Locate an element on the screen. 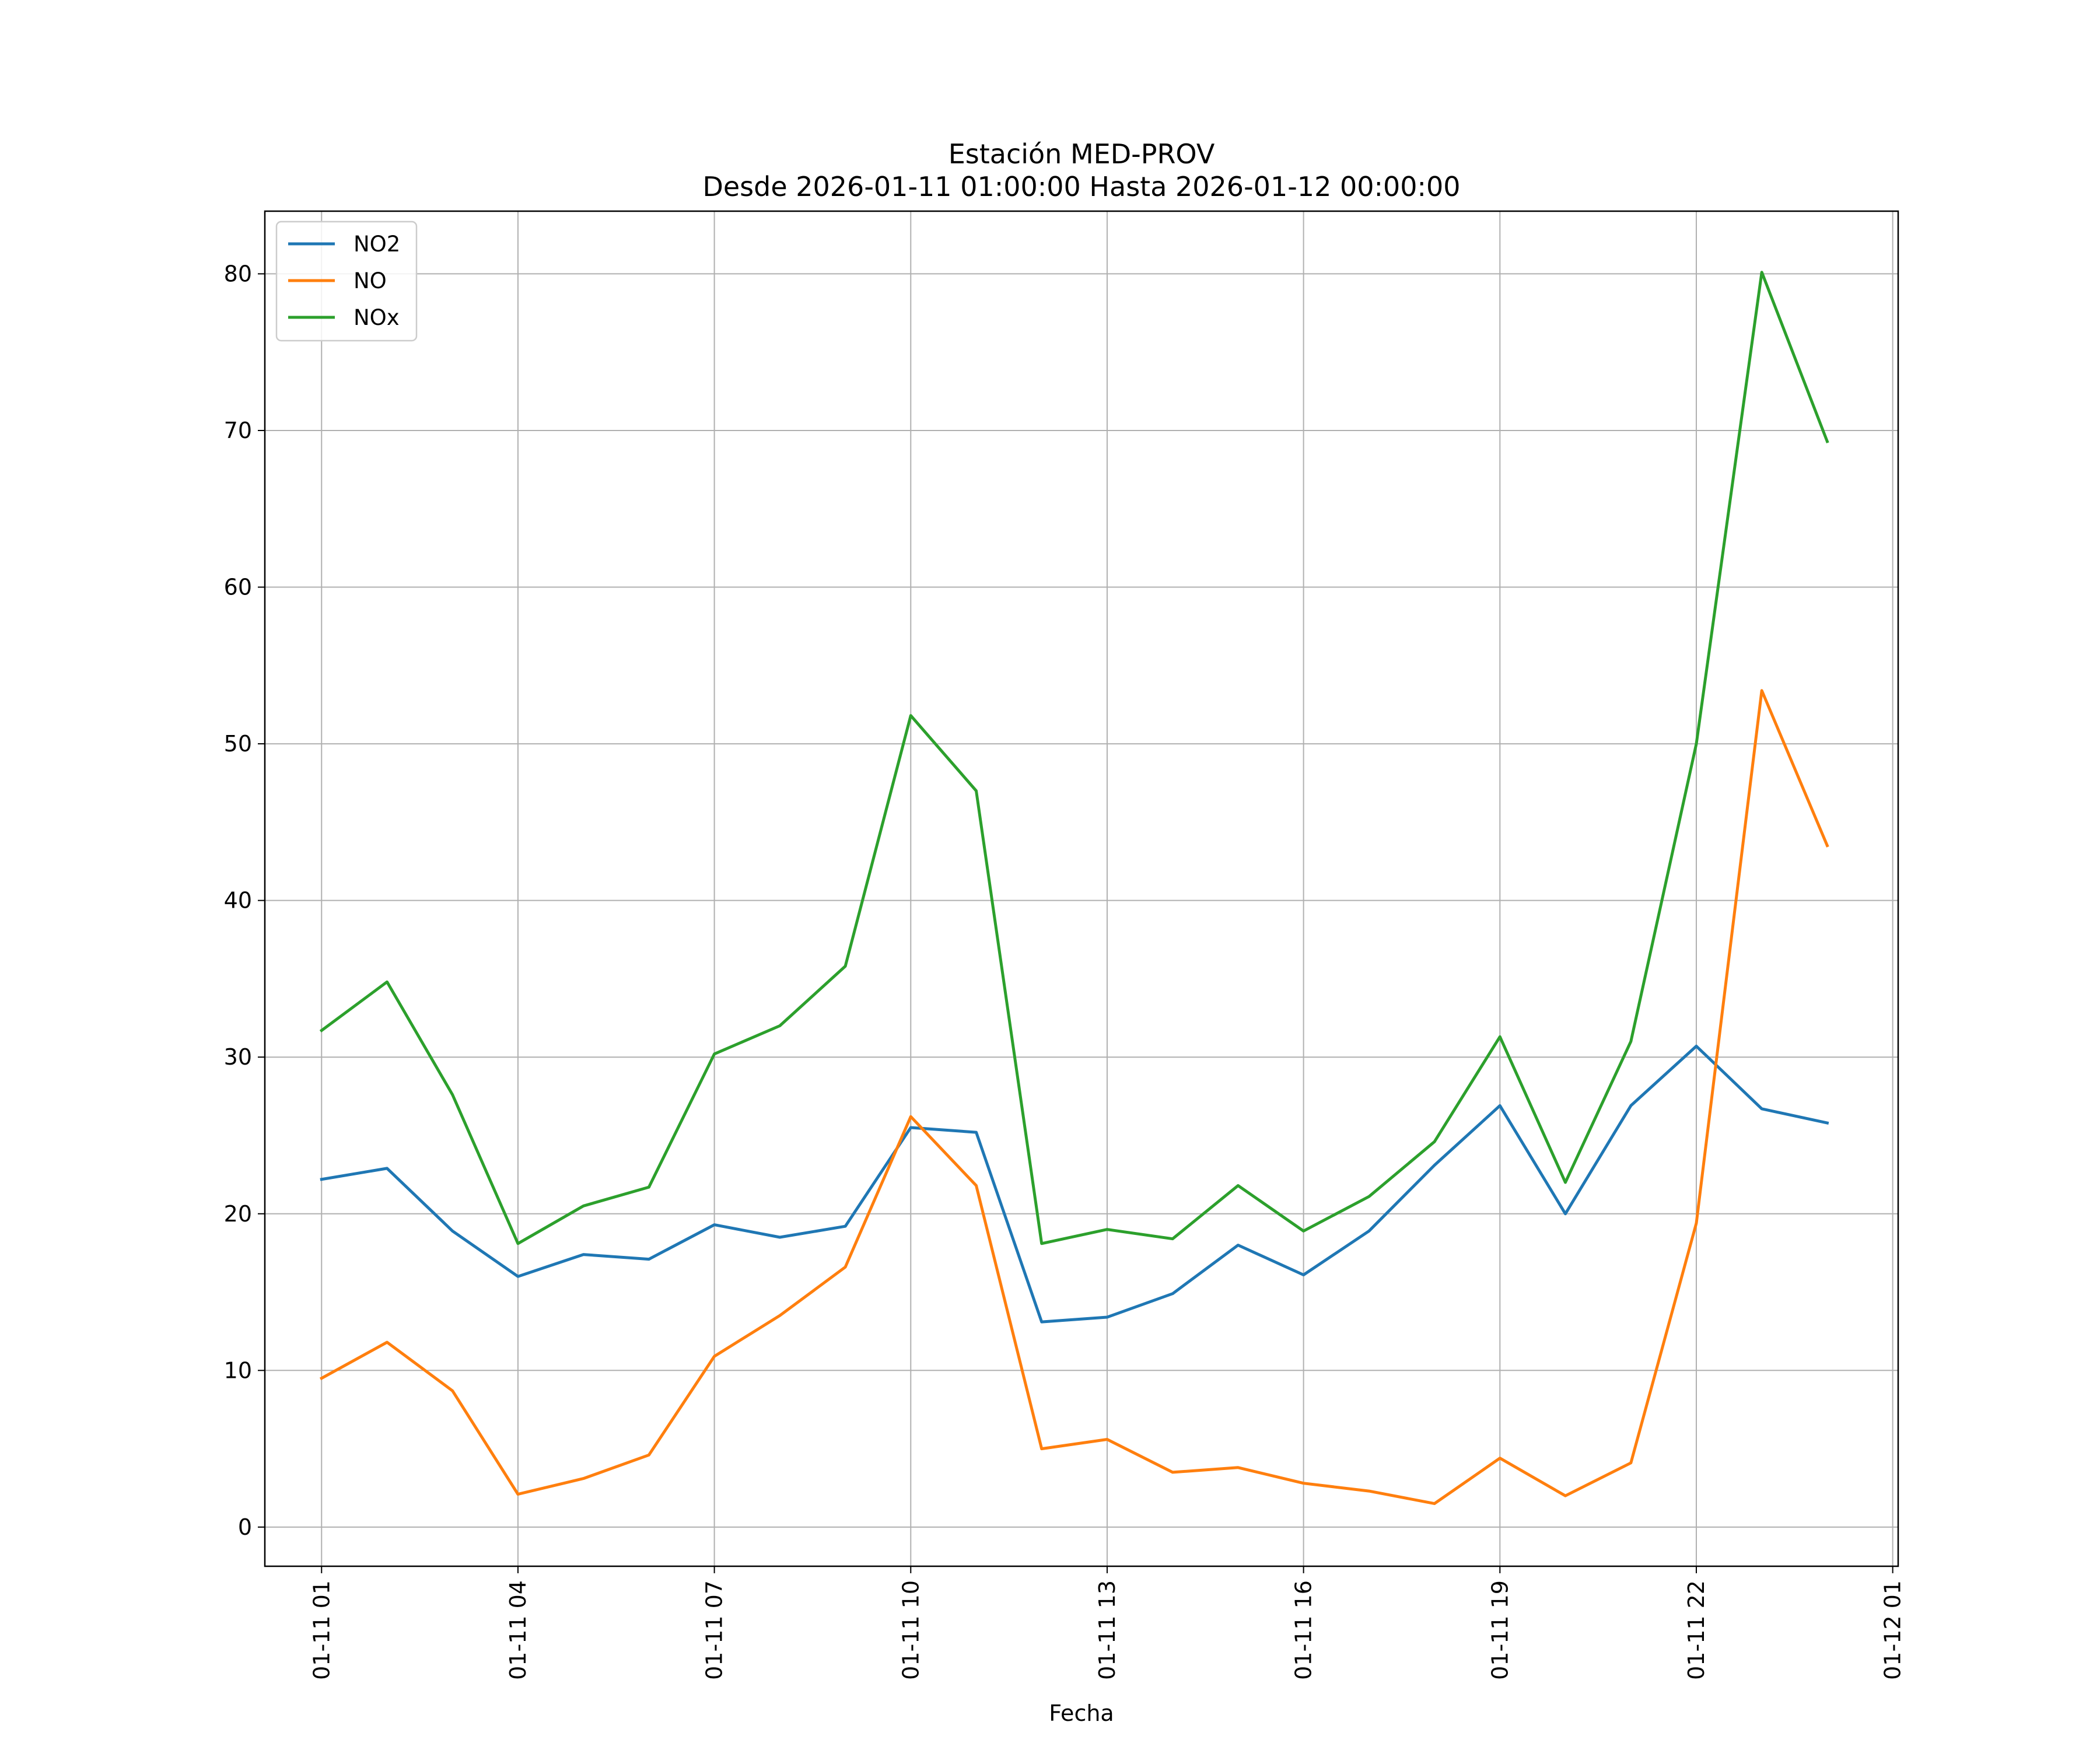 The image size is (2100, 1750). x-tick-label: 01-11 16 is located at coordinates (1304, 1630).